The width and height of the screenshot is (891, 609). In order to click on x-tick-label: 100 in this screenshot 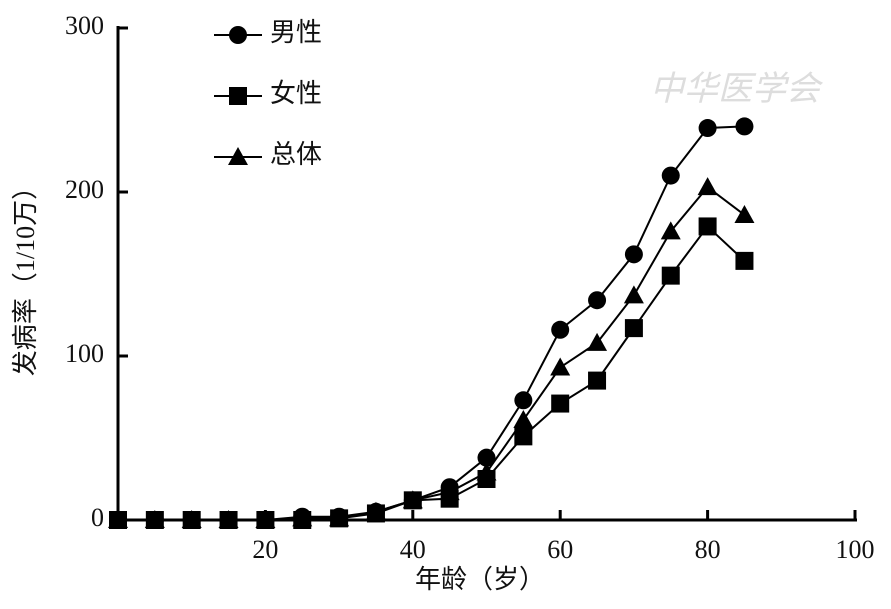, I will do `click(855, 549)`.